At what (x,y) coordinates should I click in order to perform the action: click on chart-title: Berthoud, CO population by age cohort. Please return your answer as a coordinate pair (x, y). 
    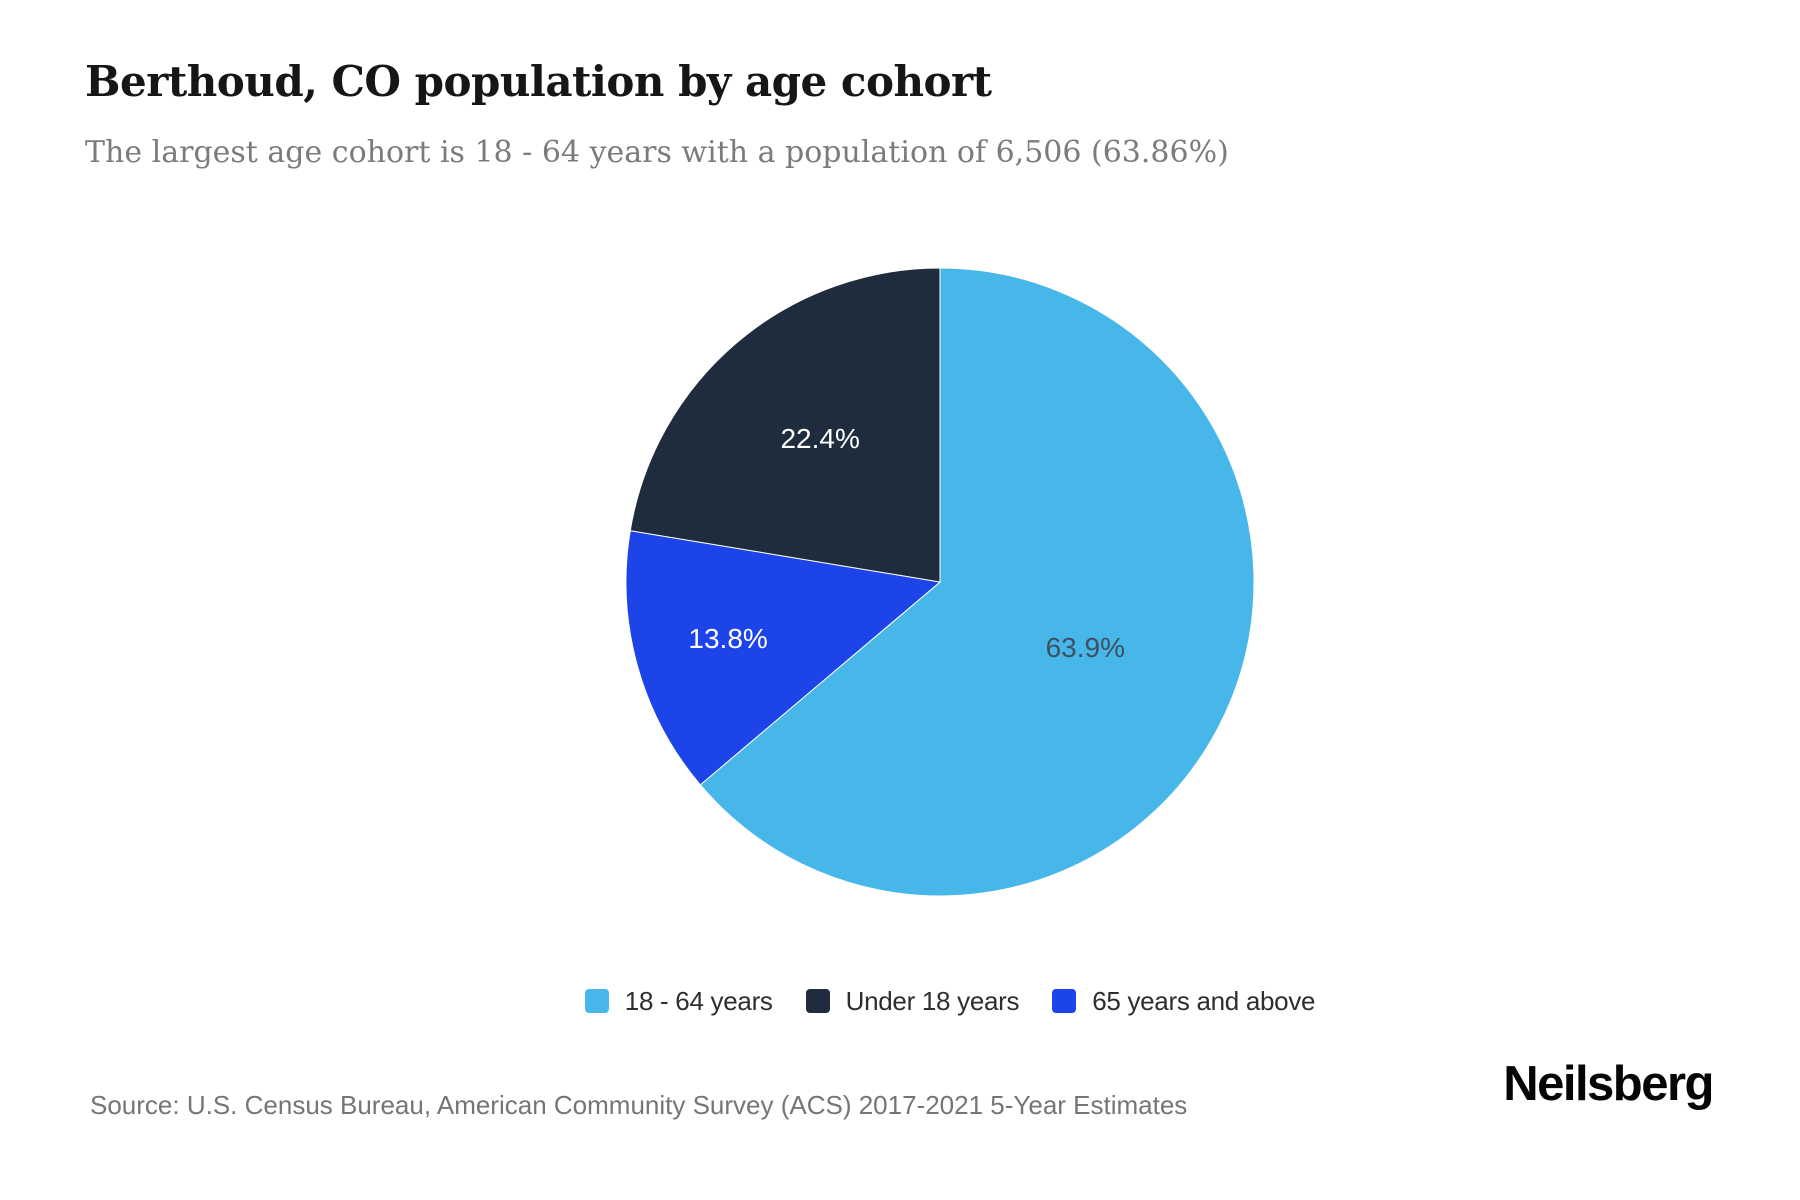
    Looking at the image, I should click on (538, 81).